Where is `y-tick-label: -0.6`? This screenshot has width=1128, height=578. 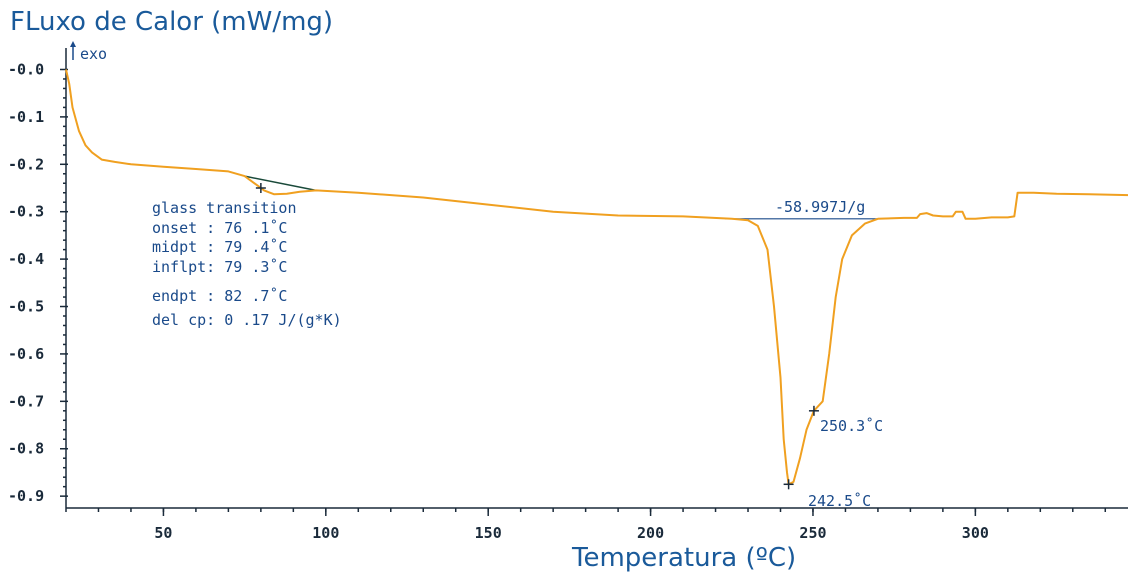 y-tick-label: -0.6 is located at coordinates (26, 354).